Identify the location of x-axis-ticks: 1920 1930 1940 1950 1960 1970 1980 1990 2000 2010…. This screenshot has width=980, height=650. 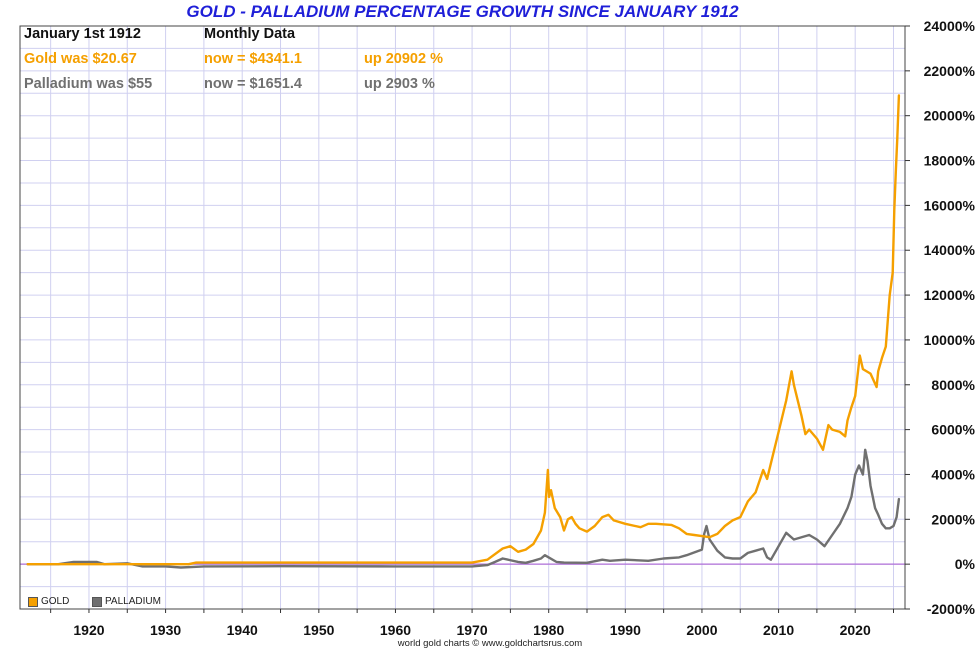
(472, 623).